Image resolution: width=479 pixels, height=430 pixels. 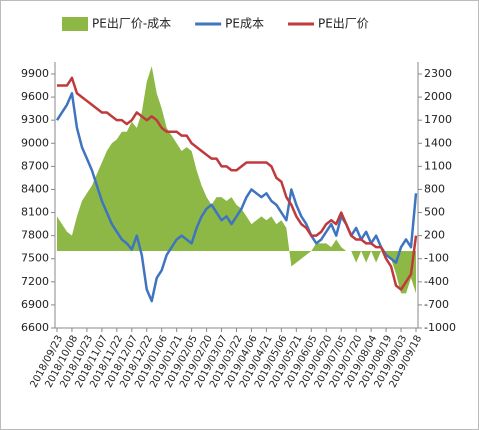 What do you see at coordinates (434, 188) in the screenshot?
I see `y2-tick-label: 800` at bounding box center [434, 188].